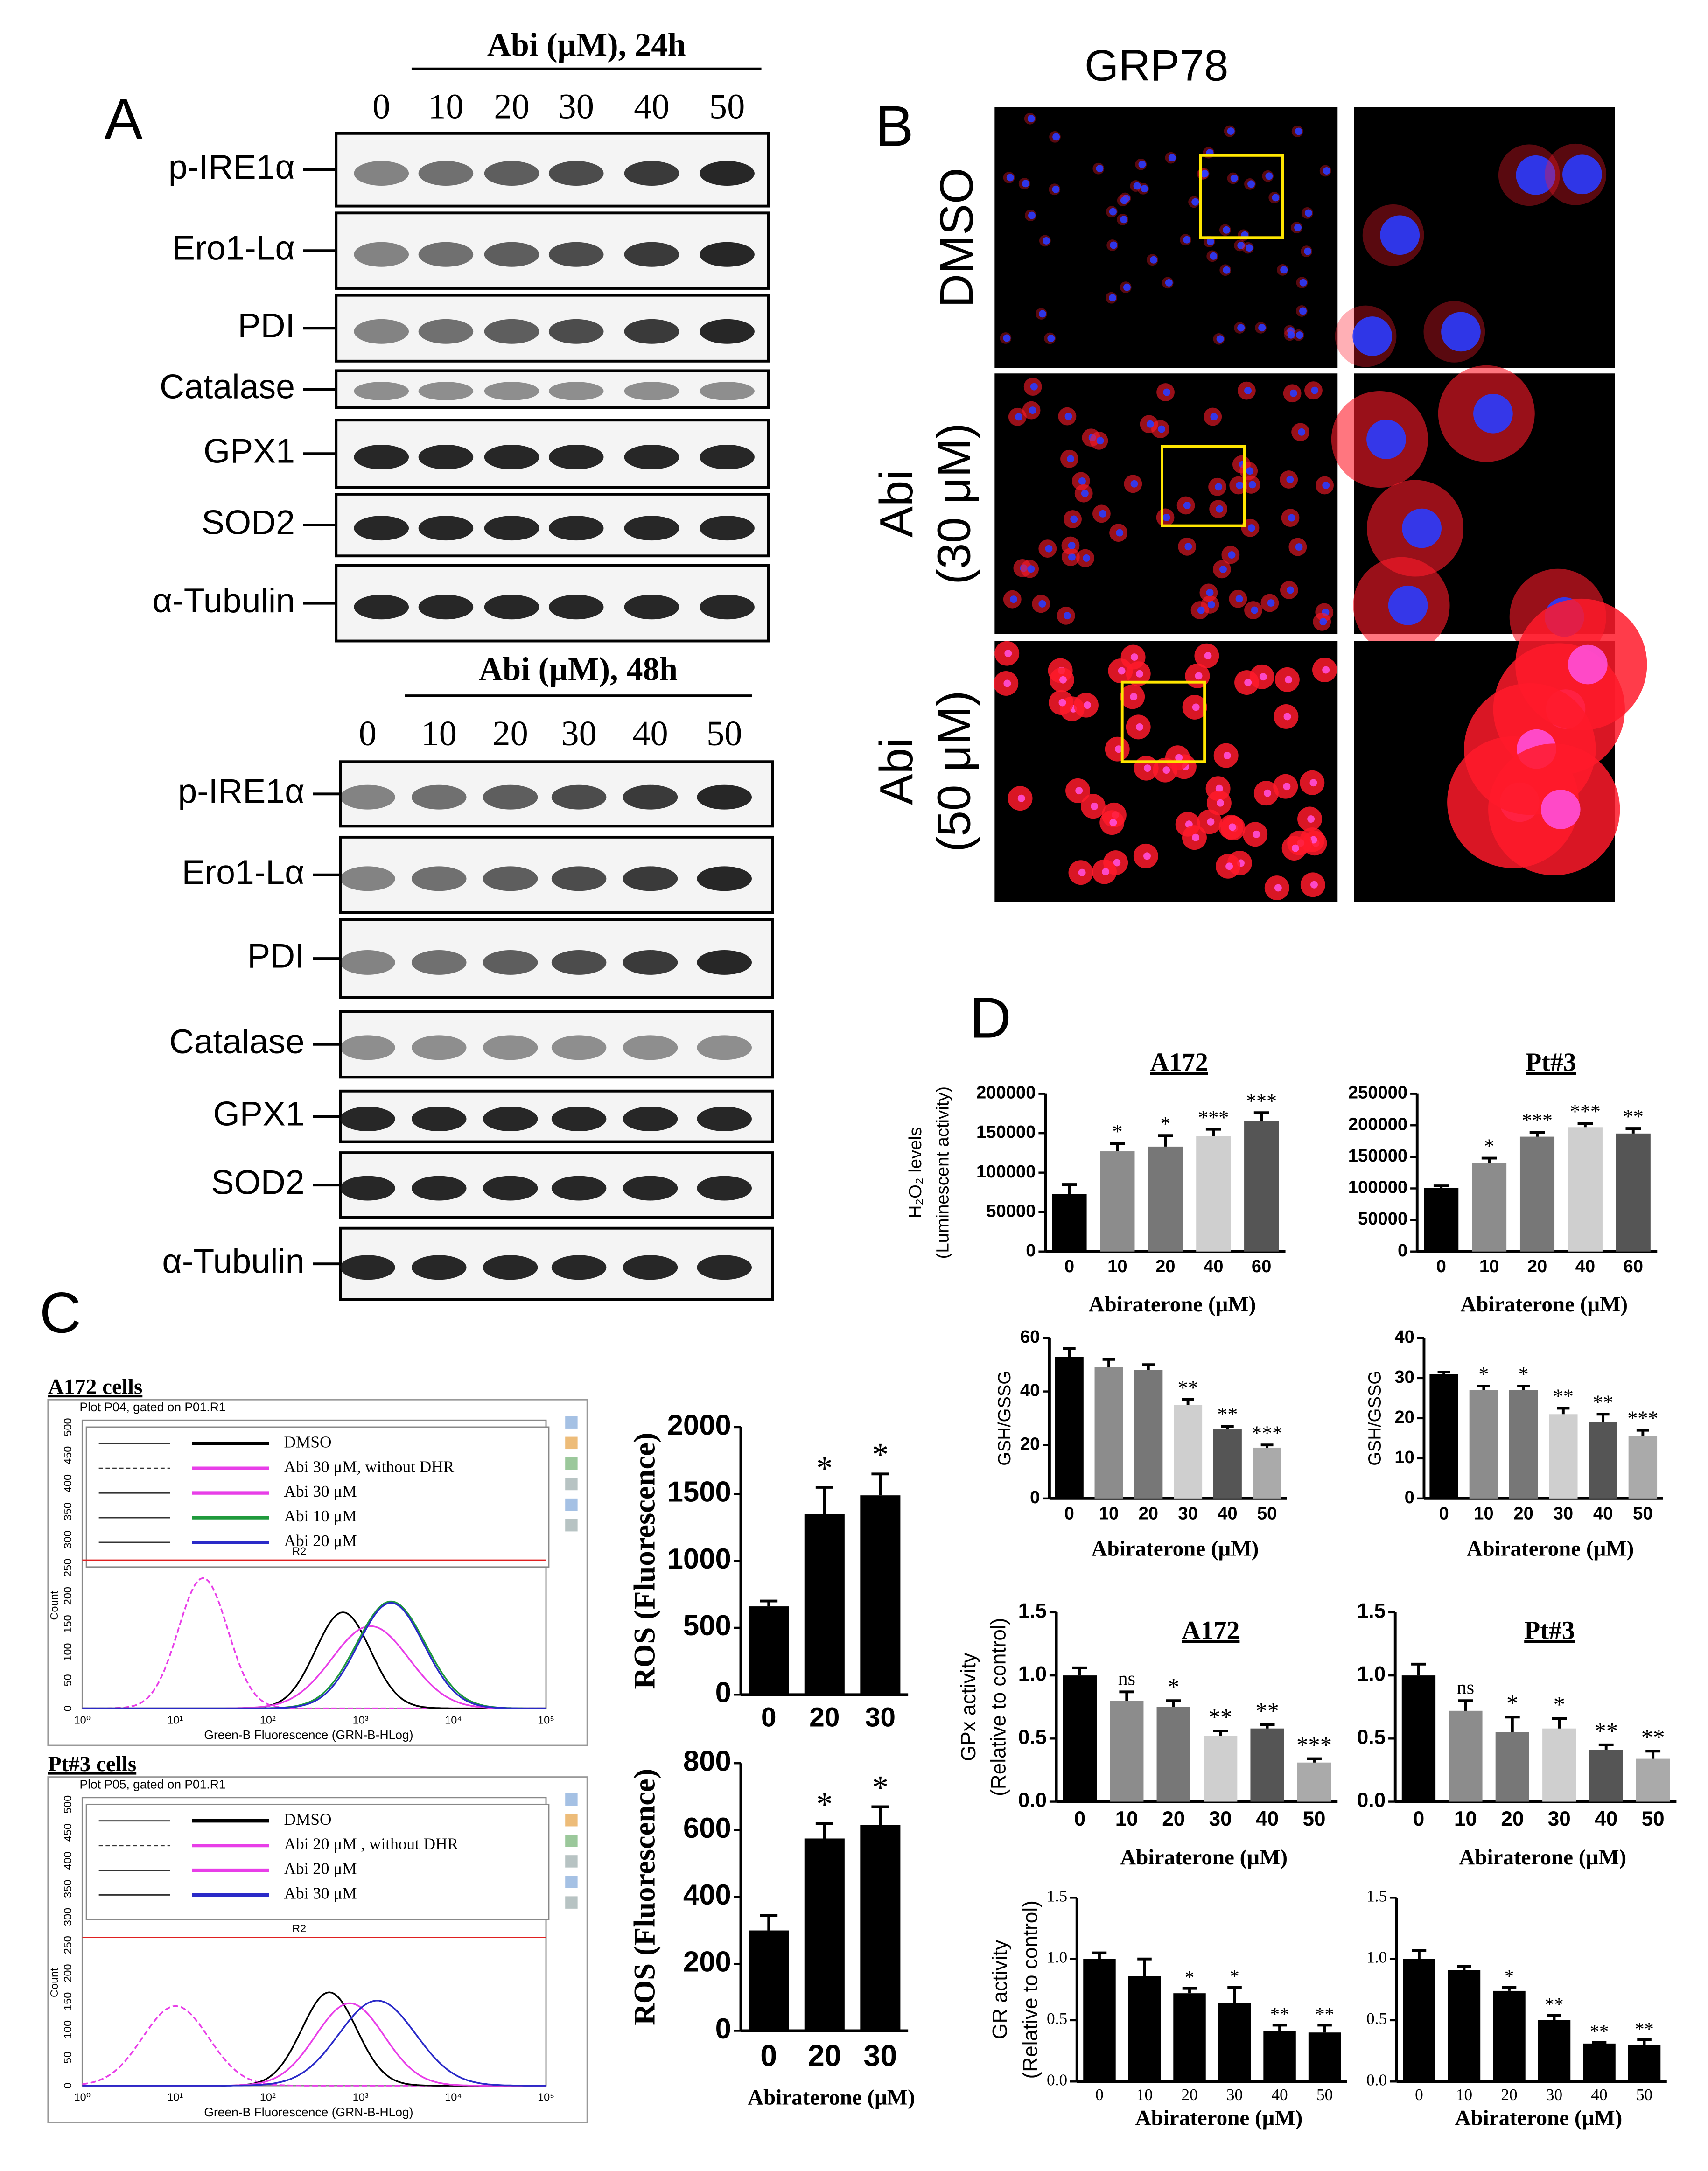  Describe the element at coordinates (54, 1982) in the screenshot. I see `flow-y-label: Count` at that location.